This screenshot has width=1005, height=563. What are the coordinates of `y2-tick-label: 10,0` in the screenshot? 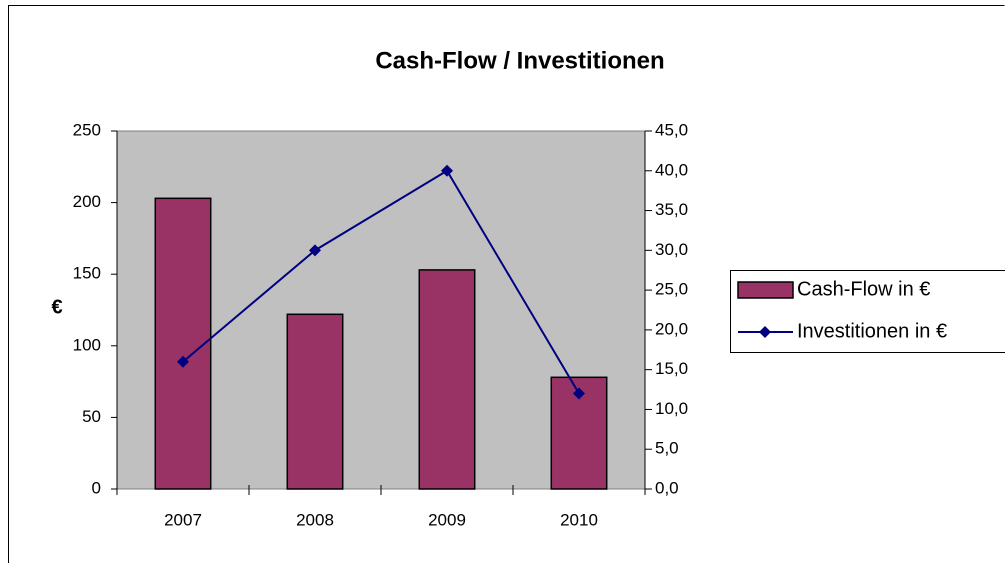 It's located at (671, 408).